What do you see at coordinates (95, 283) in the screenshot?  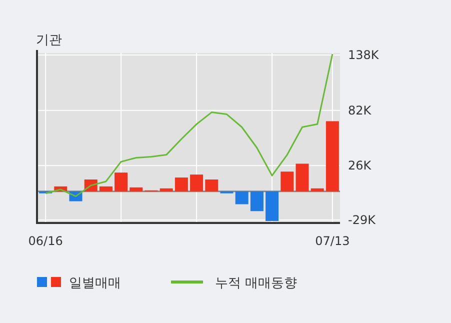 I see `legend-label: 일별매매` at bounding box center [95, 283].